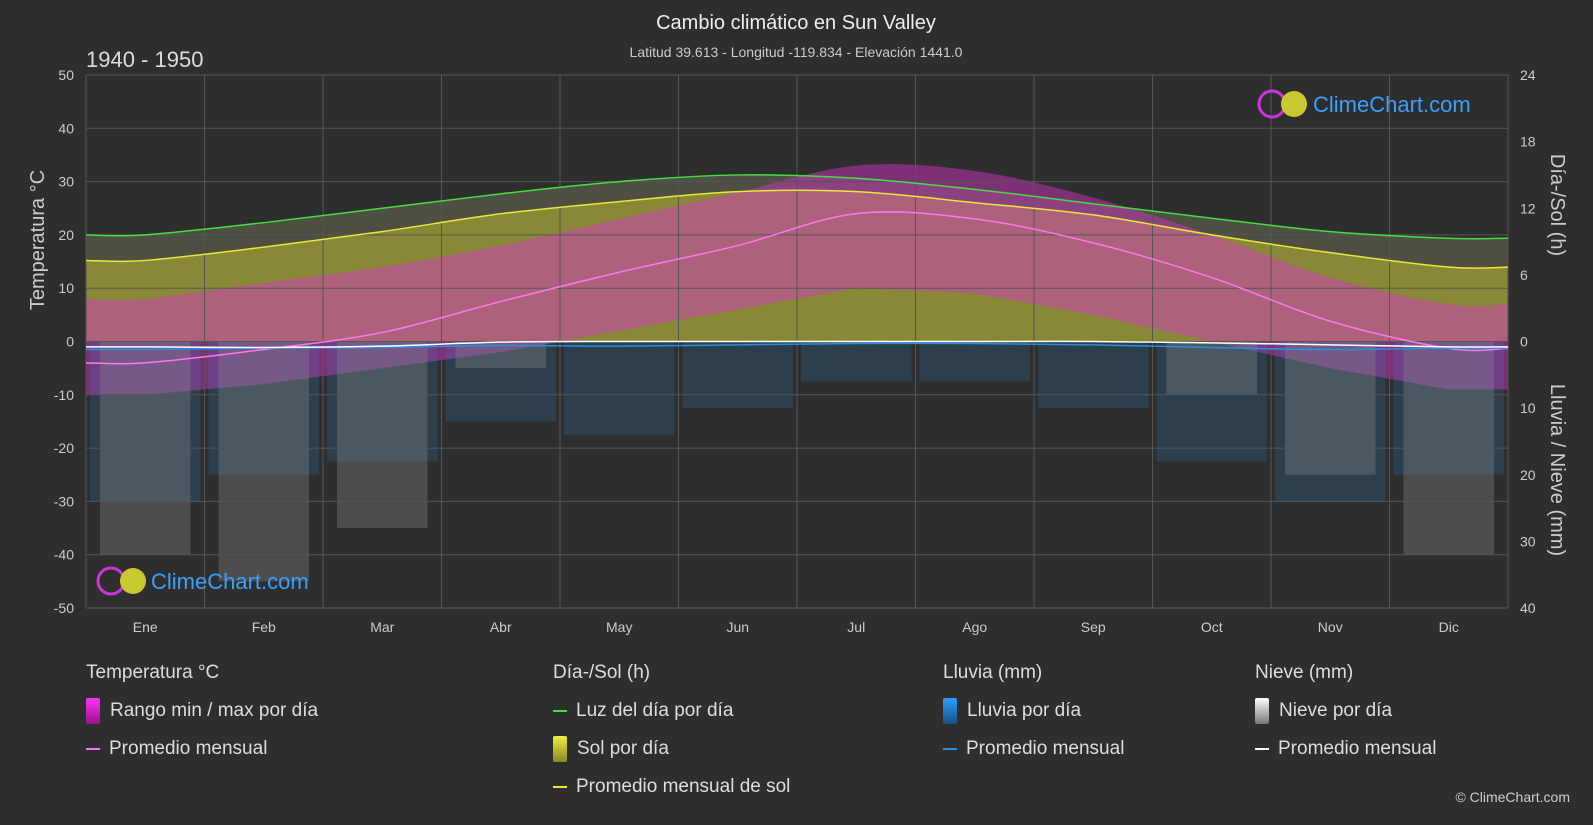 The height and width of the screenshot is (825, 1593). What do you see at coordinates (737, 627) in the screenshot?
I see `x-tick-label: Jun` at bounding box center [737, 627].